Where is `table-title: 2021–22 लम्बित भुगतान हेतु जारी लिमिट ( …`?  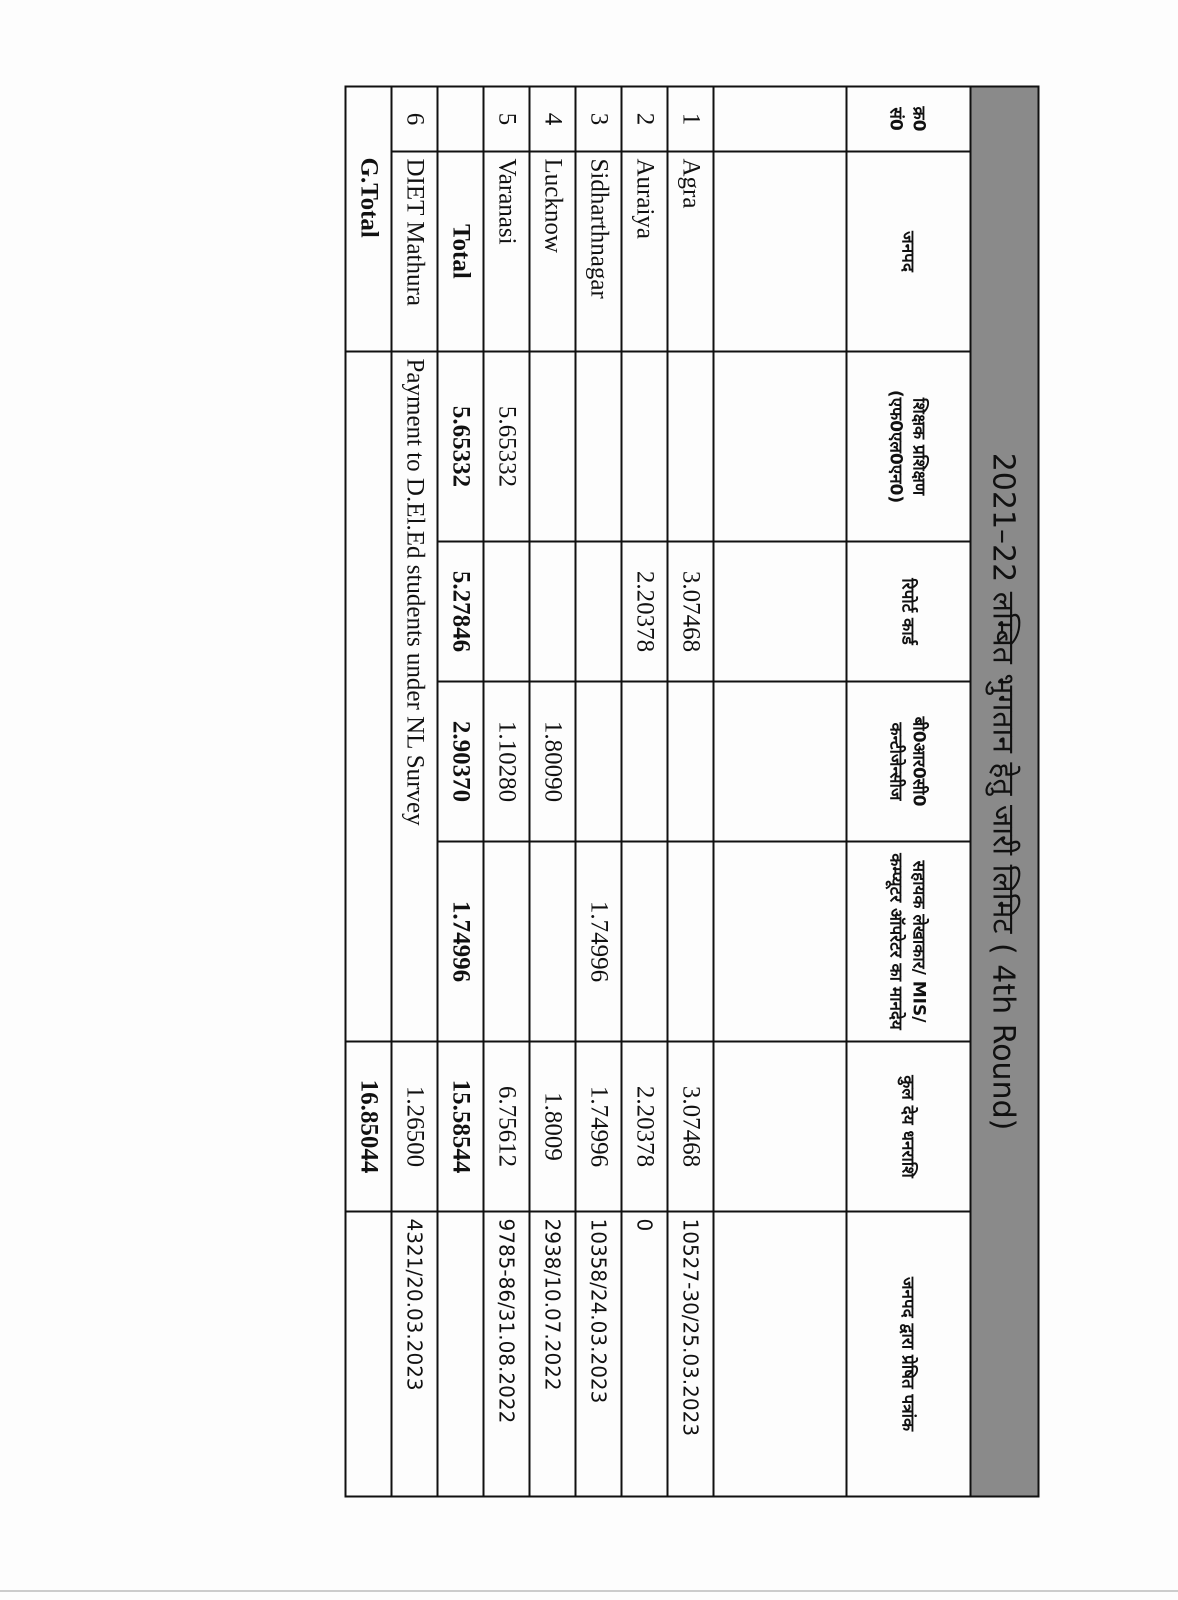
table-title: 2021–22 लम्बित भुगतान हेतु जारी लिमिट ( … is located at coordinates (1004, 791).